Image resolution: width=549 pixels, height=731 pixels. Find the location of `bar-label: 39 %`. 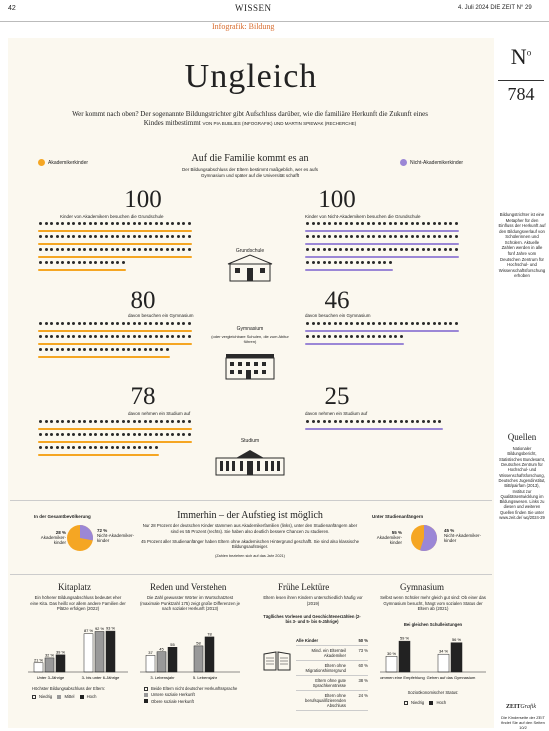

bar-label: 39 % is located at coordinates (61, 651).